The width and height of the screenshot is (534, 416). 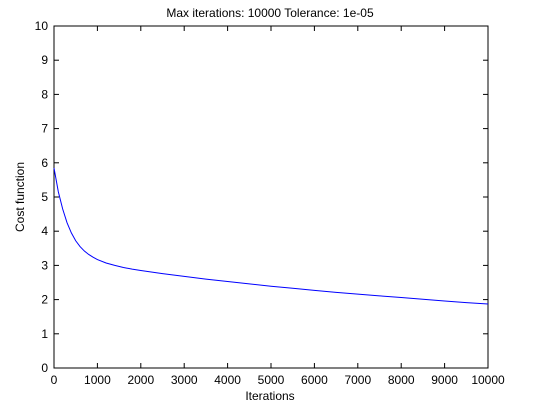 I want to click on x-axis-label: Iterations, so click(x=269, y=396).